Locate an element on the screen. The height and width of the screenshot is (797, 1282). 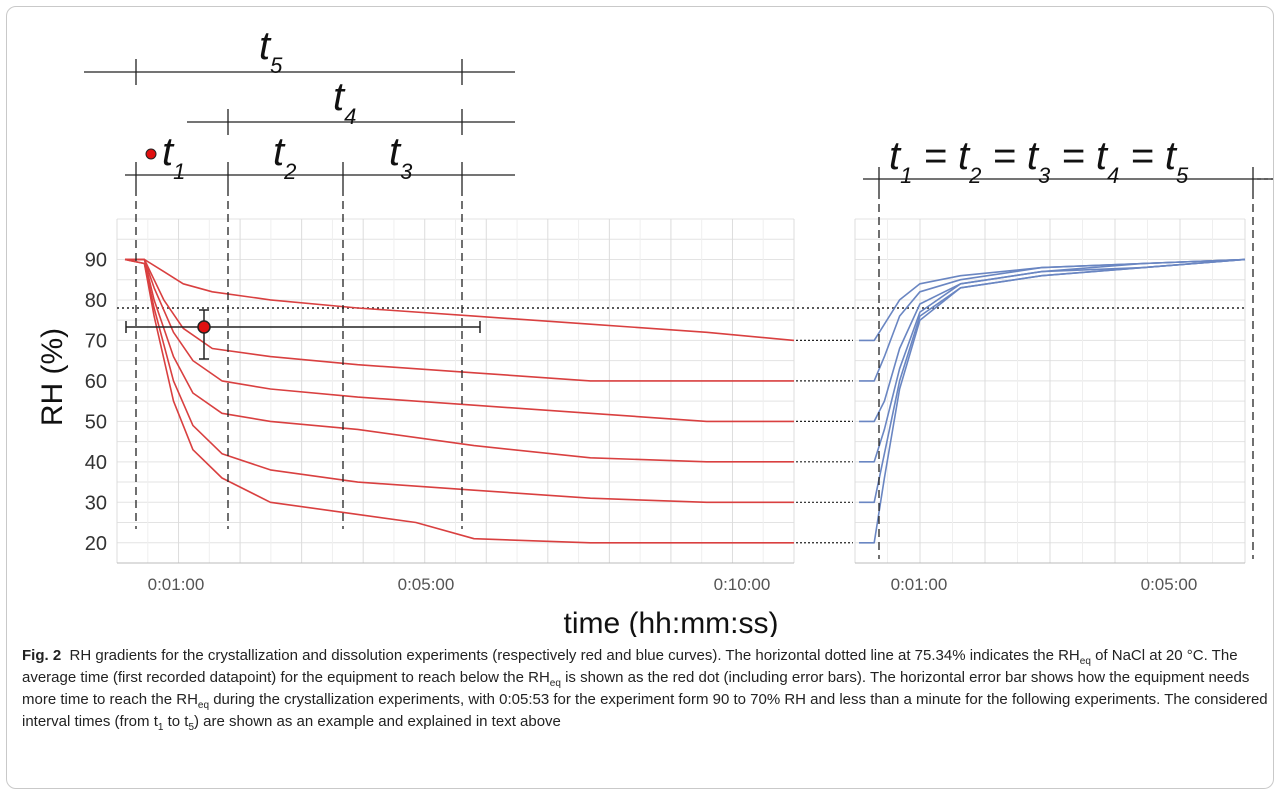
x-tick-label-right-1: 0:01:00 is located at coordinates (919, 584).